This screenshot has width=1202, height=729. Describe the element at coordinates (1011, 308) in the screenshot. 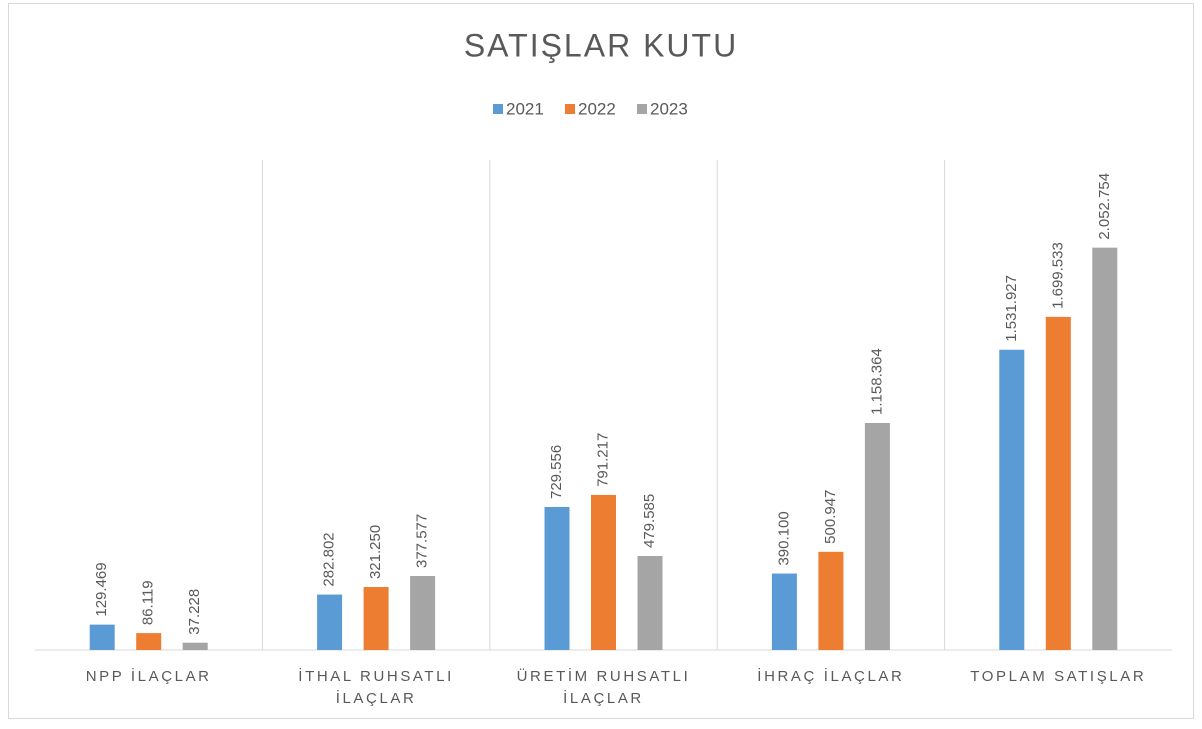

I see `data-label: 1.531.927` at that location.